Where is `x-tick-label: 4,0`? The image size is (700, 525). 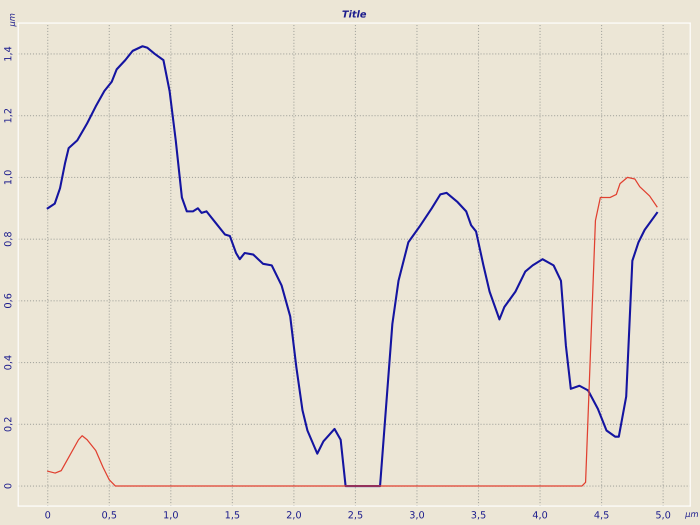
x-tick-label: 4,0 is located at coordinates (540, 515).